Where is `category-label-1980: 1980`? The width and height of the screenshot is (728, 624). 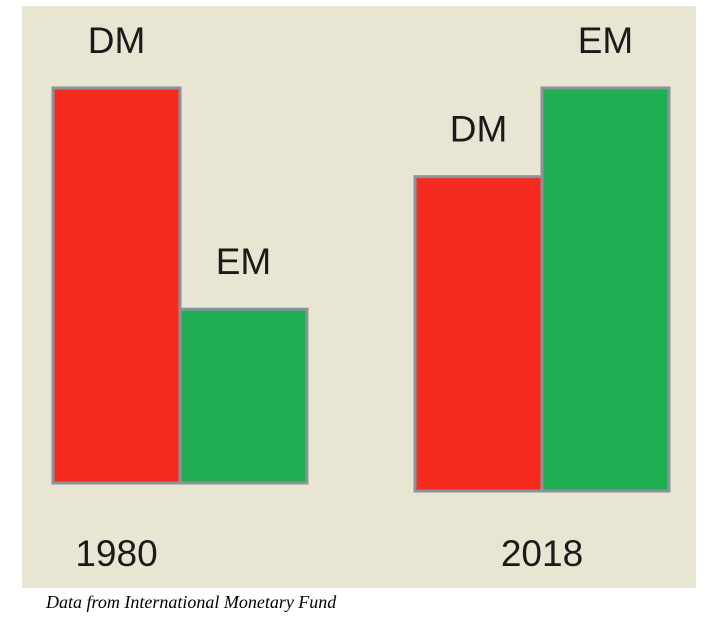
category-label-1980: 1980 is located at coordinates (116, 553).